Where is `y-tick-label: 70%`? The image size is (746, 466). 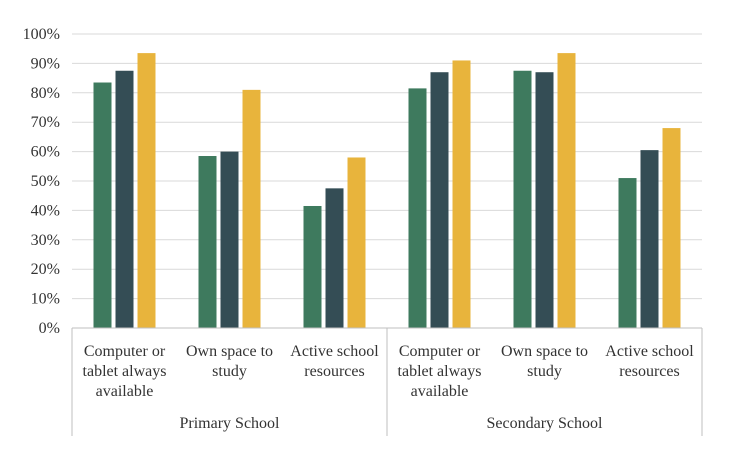 y-tick-label: 70% is located at coordinates (45, 122).